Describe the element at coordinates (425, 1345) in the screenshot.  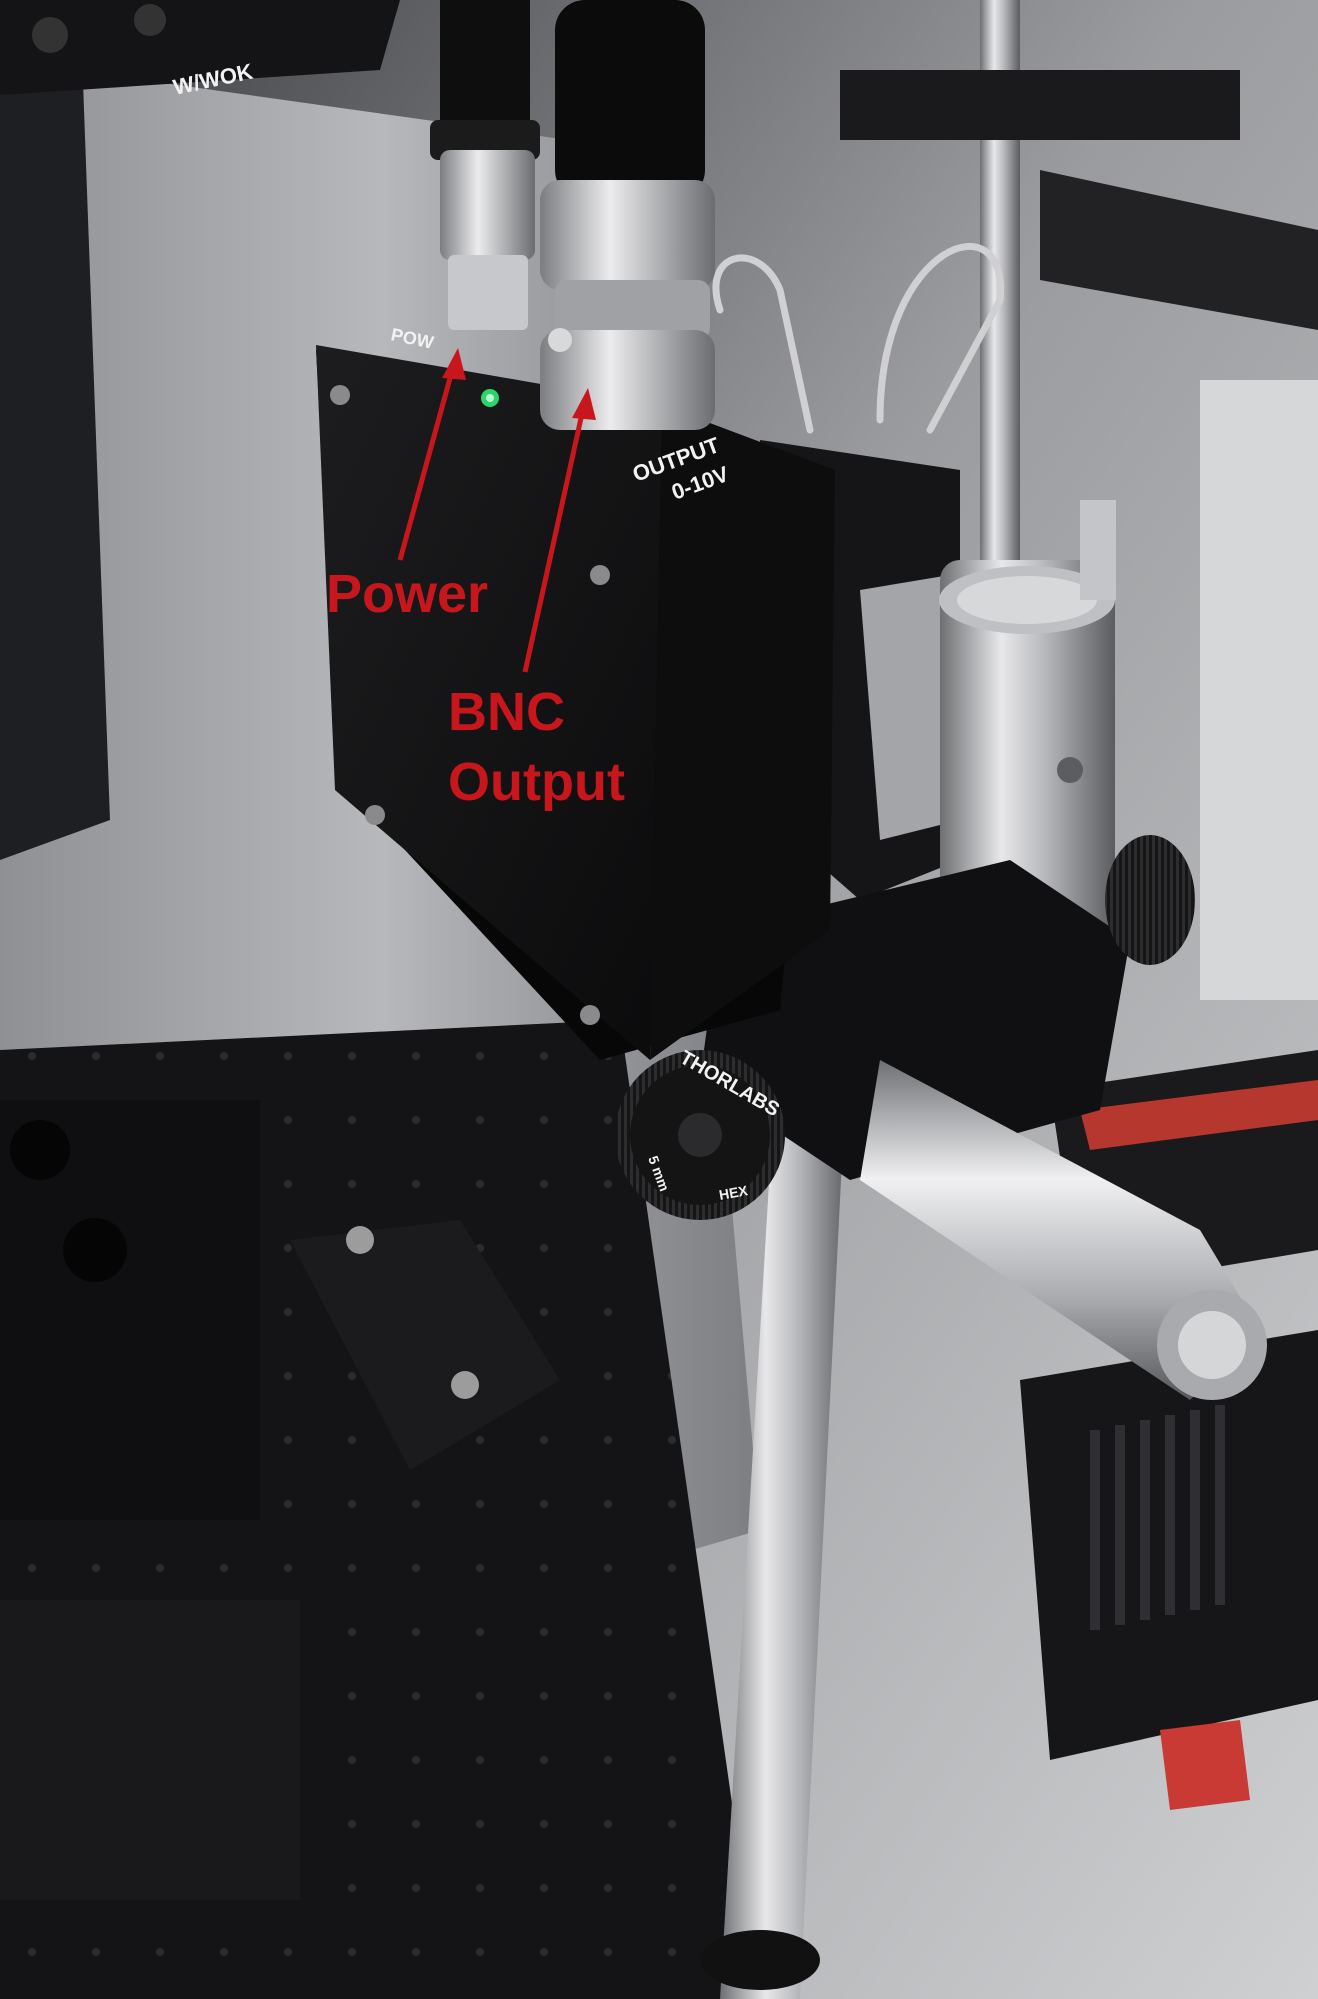
I see `mount-plate` at that location.